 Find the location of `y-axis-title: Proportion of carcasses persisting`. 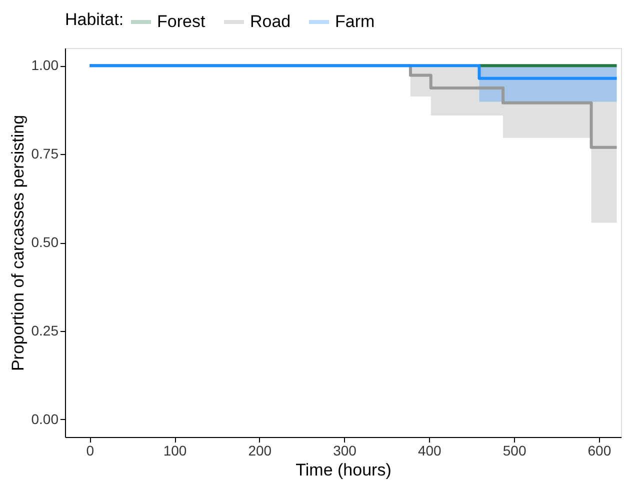

y-axis-title: Proportion of carcasses persisting is located at coordinates (18, 243).